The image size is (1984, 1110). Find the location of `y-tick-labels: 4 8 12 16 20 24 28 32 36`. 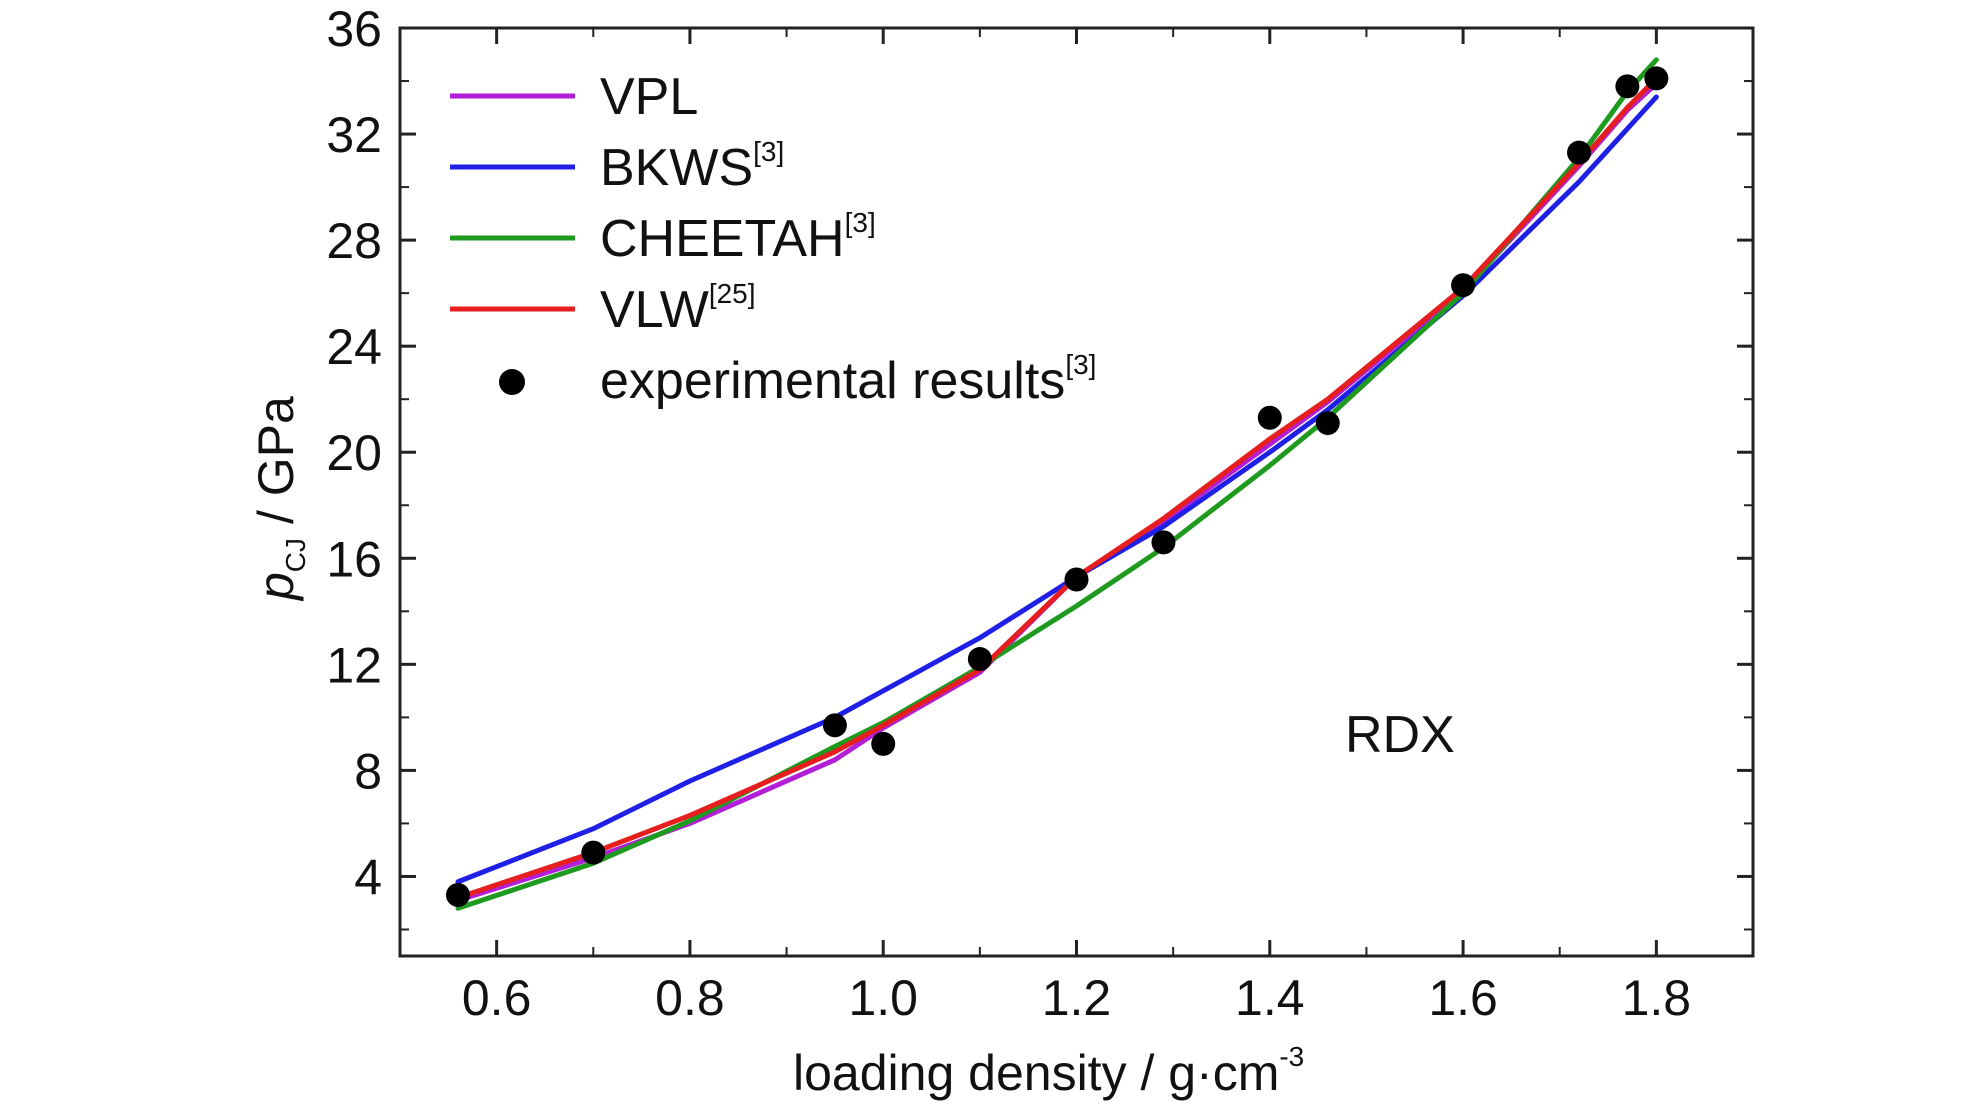

y-tick-labels: 4 8 12 16 20 24 28 32 36 is located at coordinates (354, 453).